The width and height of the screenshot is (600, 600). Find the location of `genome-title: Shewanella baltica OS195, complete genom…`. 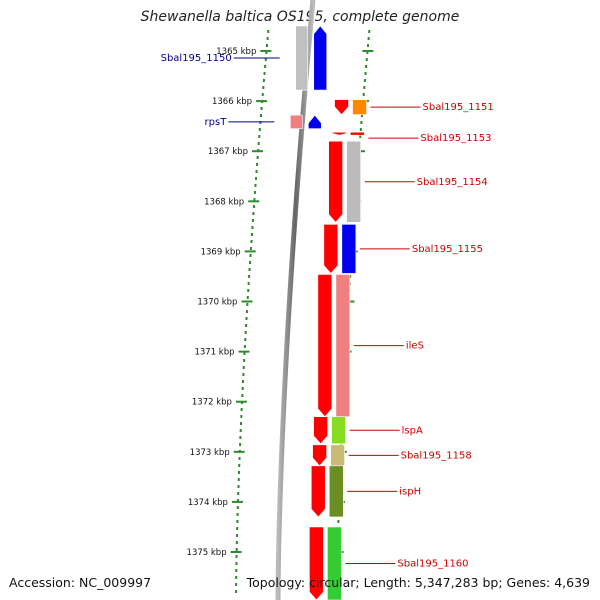

genome-title: Shewanella baltica OS195, complete genom… is located at coordinates (300, 17).